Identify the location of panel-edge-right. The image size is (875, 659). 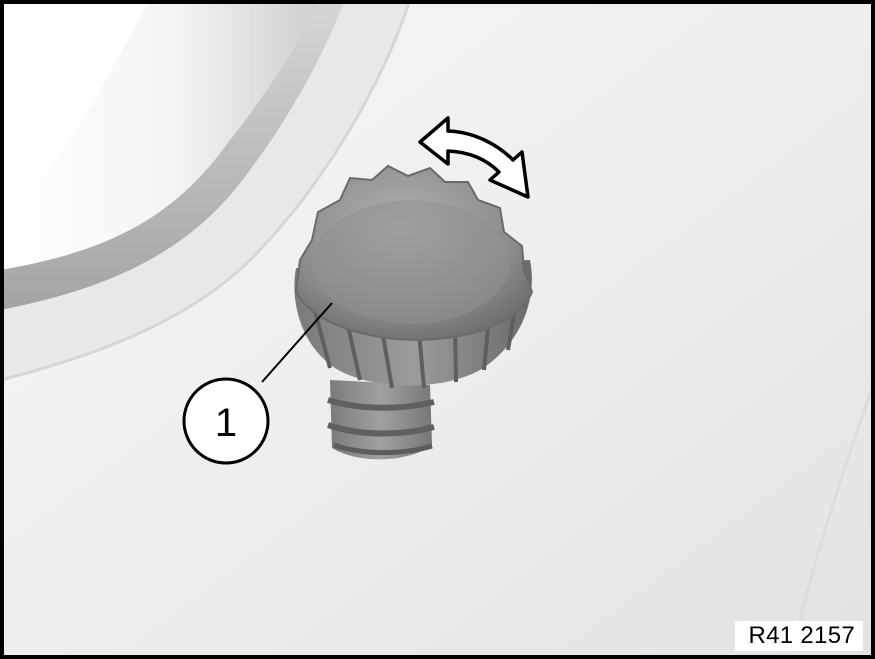
(836, 500).